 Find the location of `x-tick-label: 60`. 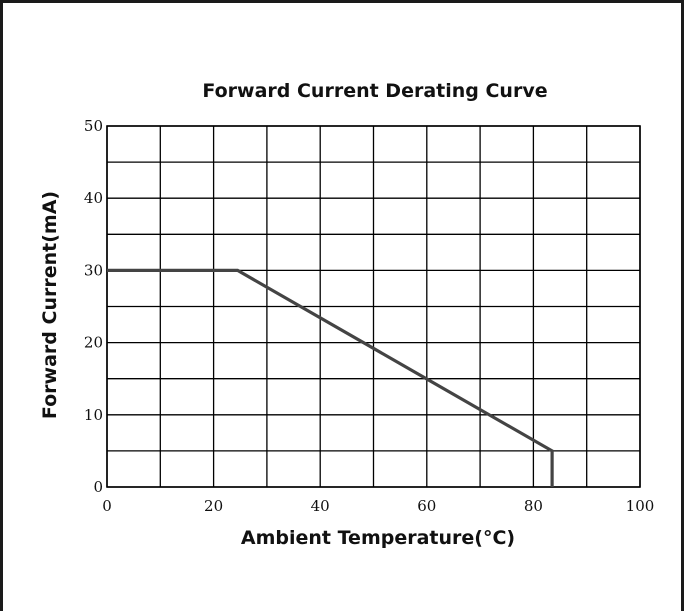

x-tick-label: 60 is located at coordinates (426, 506).